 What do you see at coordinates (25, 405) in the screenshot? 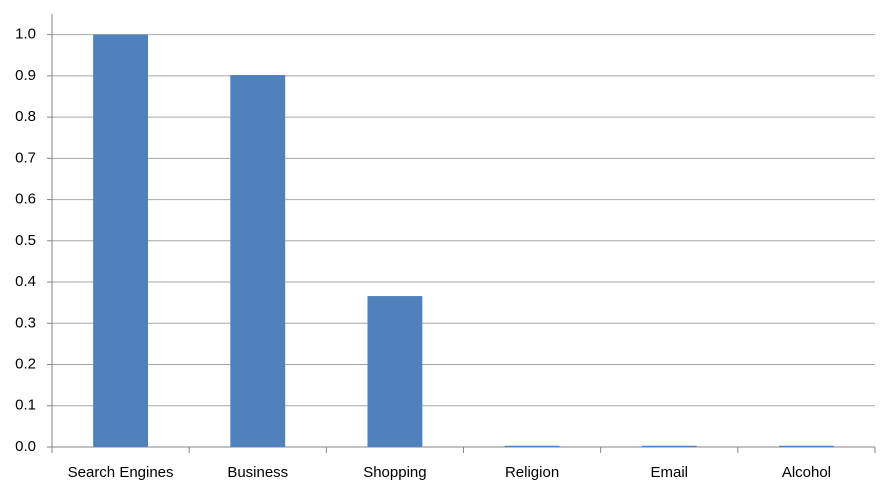
I see `y-tick-label: 0.1` at bounding box center [25, 405].